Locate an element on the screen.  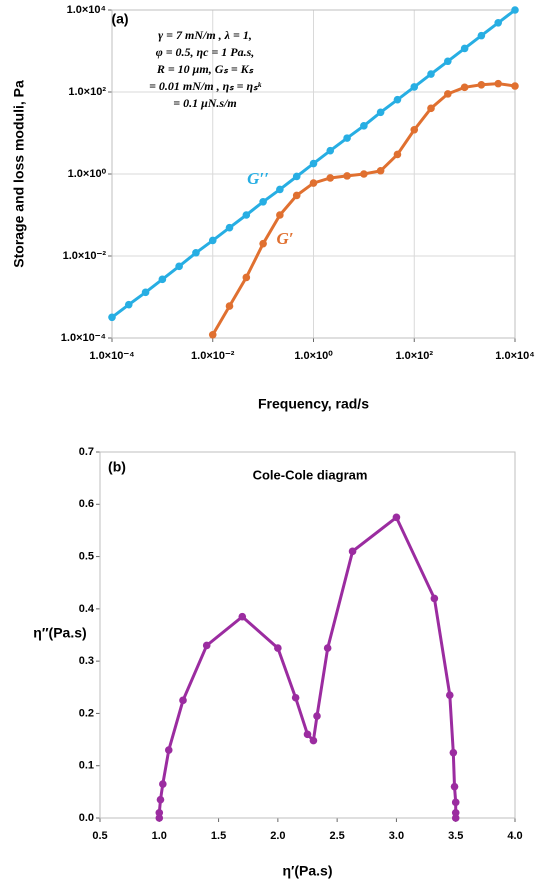
chart-title: Cole-Cole diagram is located at coordinates (310, 474).